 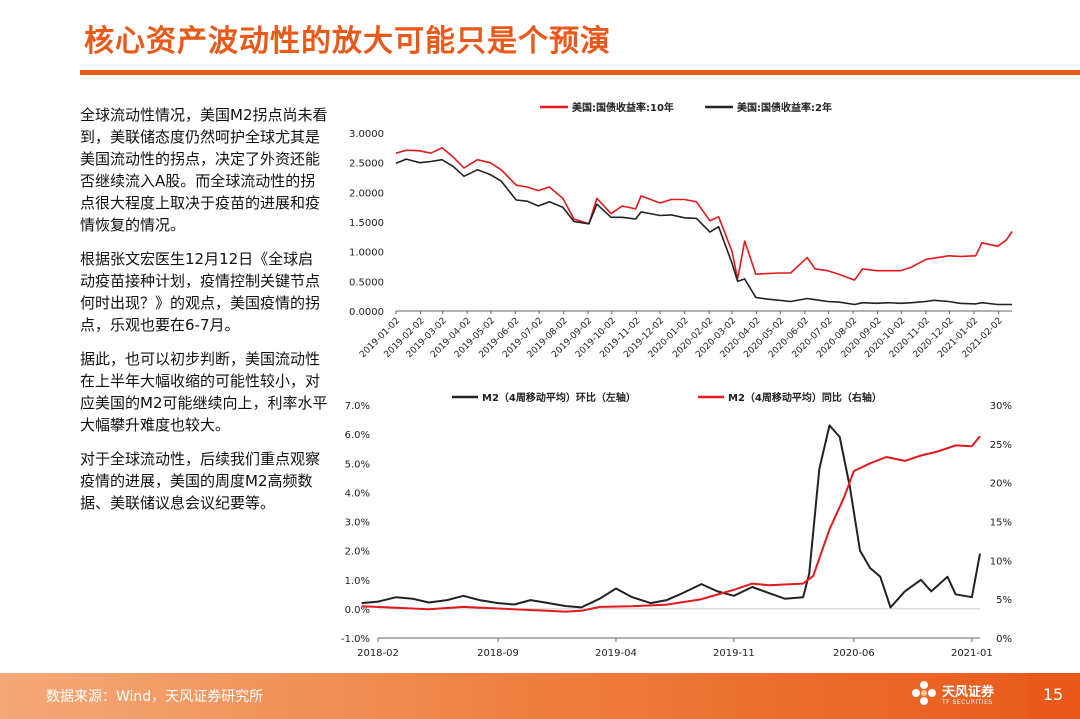 What do you see at coordinates (580, 72) in the screenshot?
I see `title-divider` at bounding box center [580, 72].